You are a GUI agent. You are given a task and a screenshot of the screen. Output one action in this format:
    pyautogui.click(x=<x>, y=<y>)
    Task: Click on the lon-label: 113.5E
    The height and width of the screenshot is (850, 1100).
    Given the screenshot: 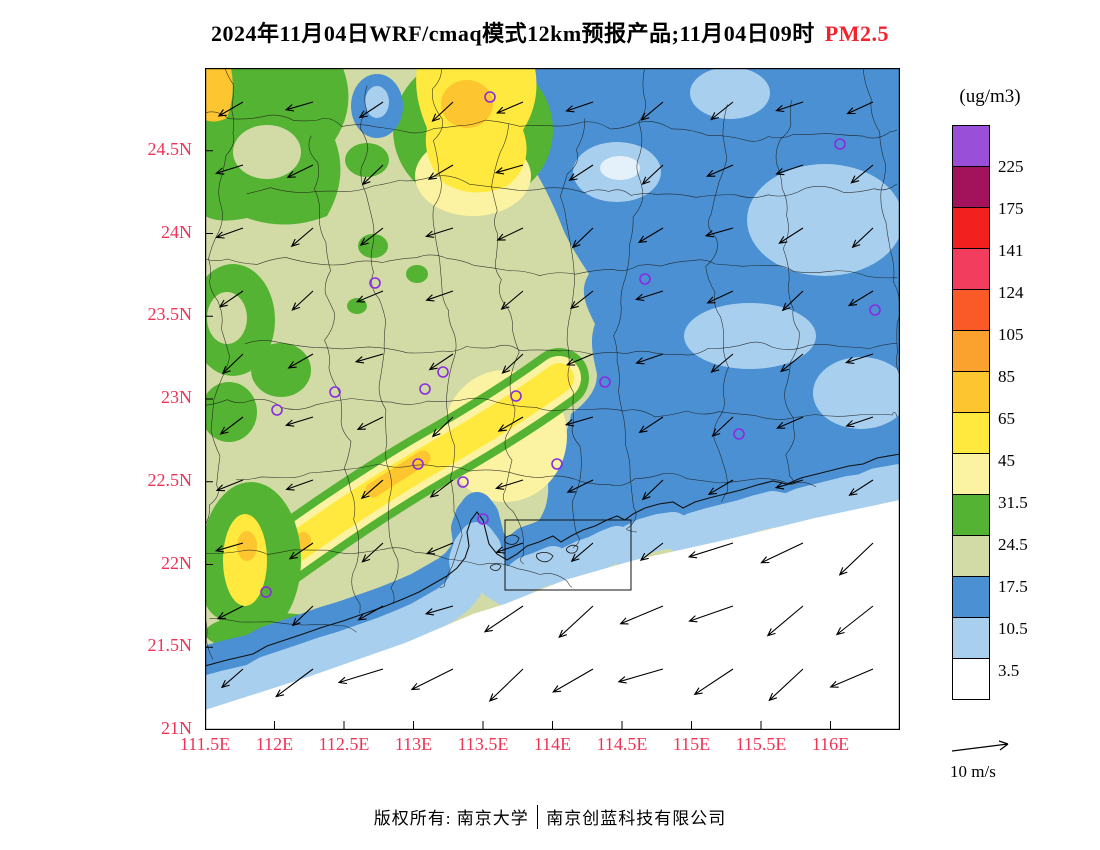 What is the action you would take?
    pyautogui.click(x=483, y=744)
    